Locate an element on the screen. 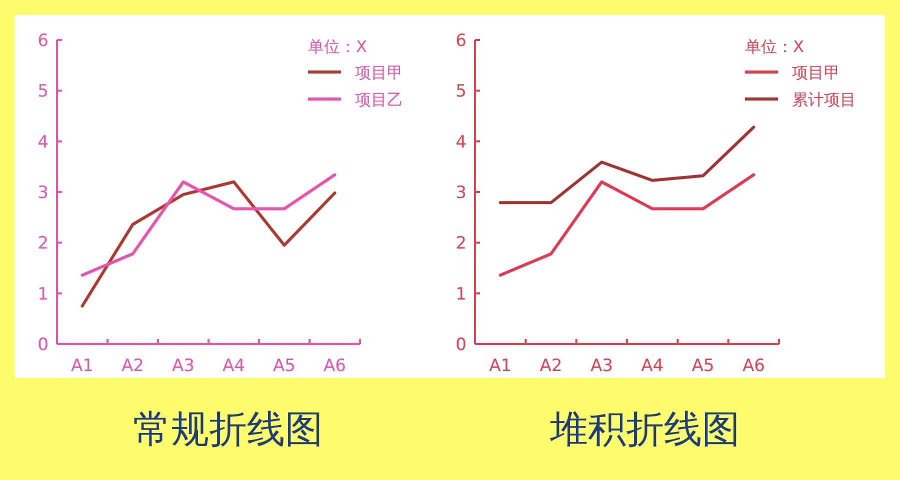  legend-label: 累计项目 is located at coordinates (824, 99).